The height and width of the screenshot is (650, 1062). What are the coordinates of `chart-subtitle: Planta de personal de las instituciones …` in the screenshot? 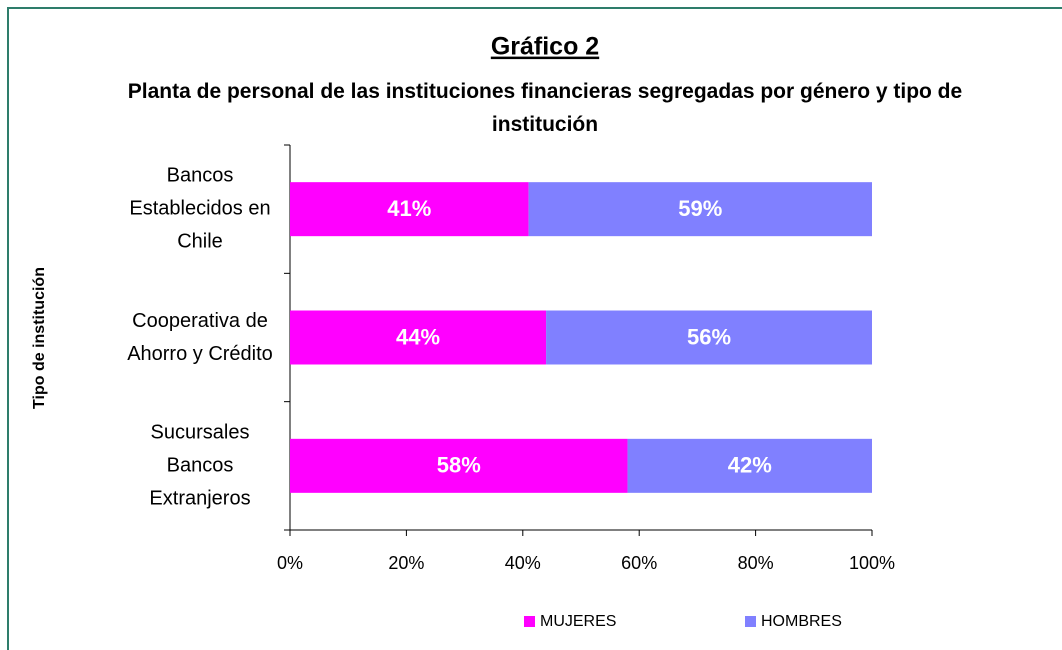 It's located at (545, 108).